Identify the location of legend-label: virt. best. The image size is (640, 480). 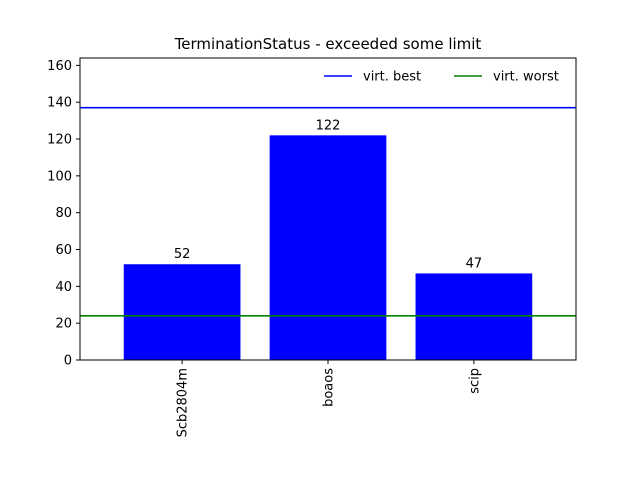
(392, 77).